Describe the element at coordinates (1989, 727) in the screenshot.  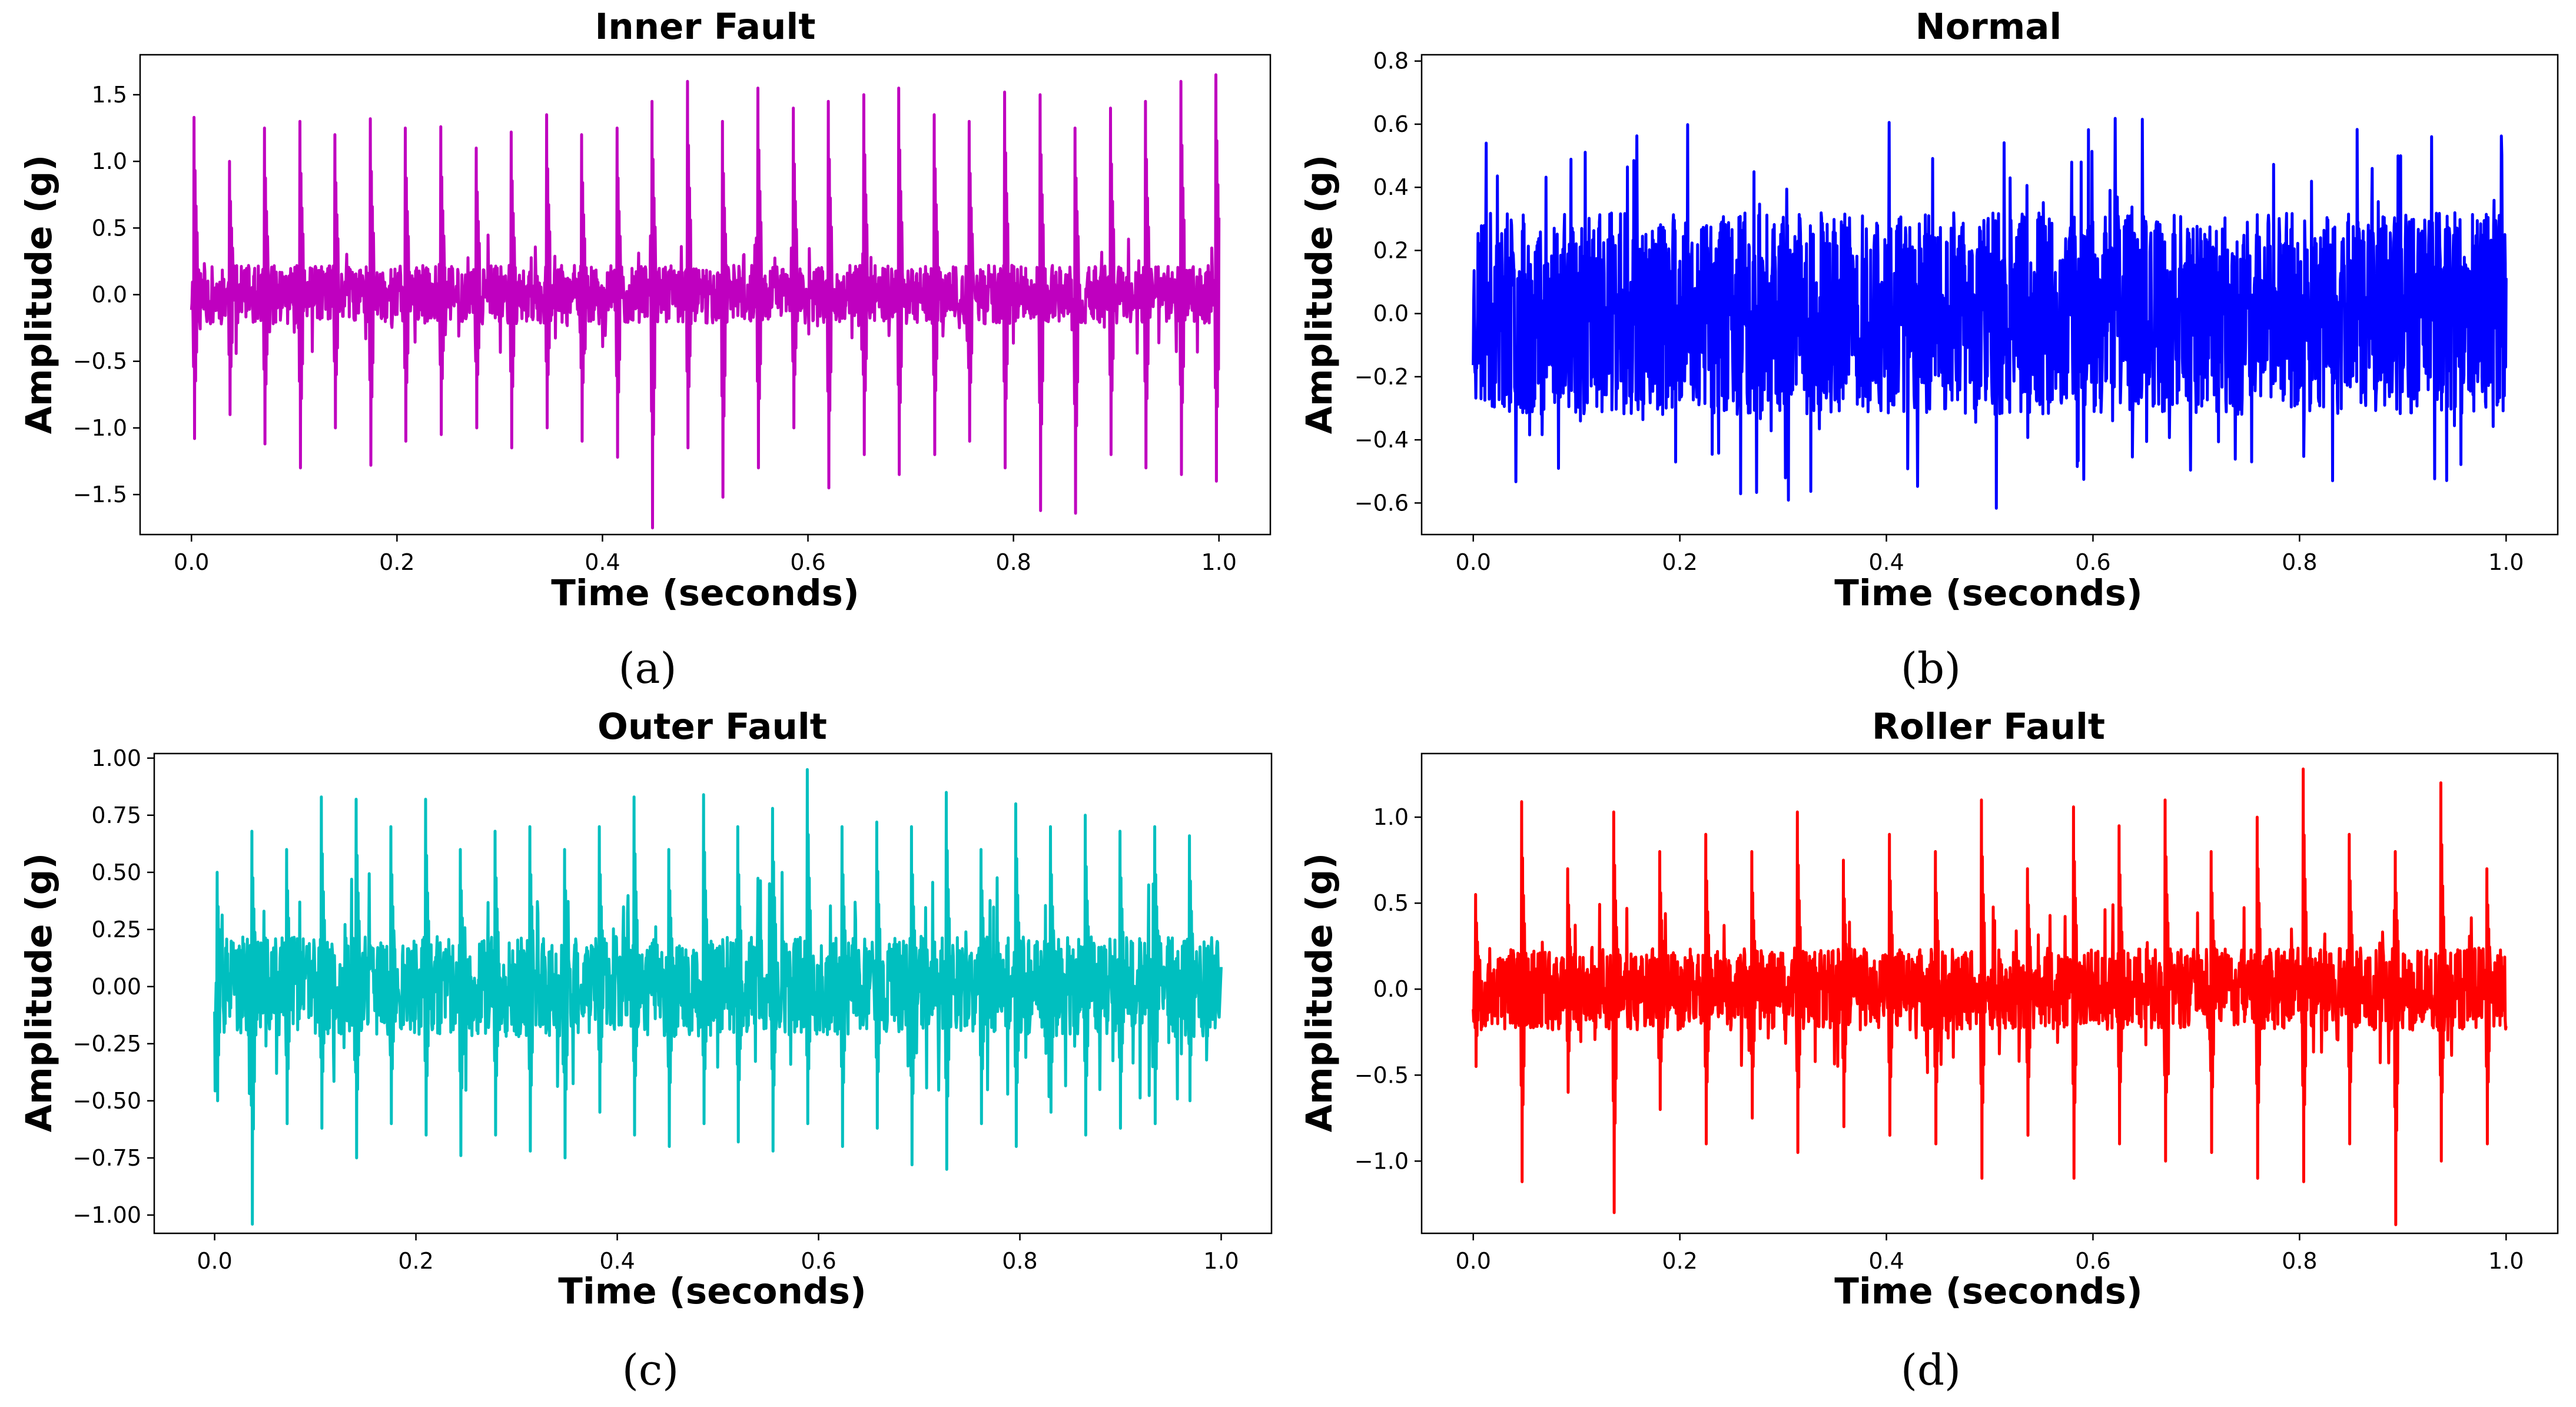
I see `chart-title: Roller Fault` at that location.